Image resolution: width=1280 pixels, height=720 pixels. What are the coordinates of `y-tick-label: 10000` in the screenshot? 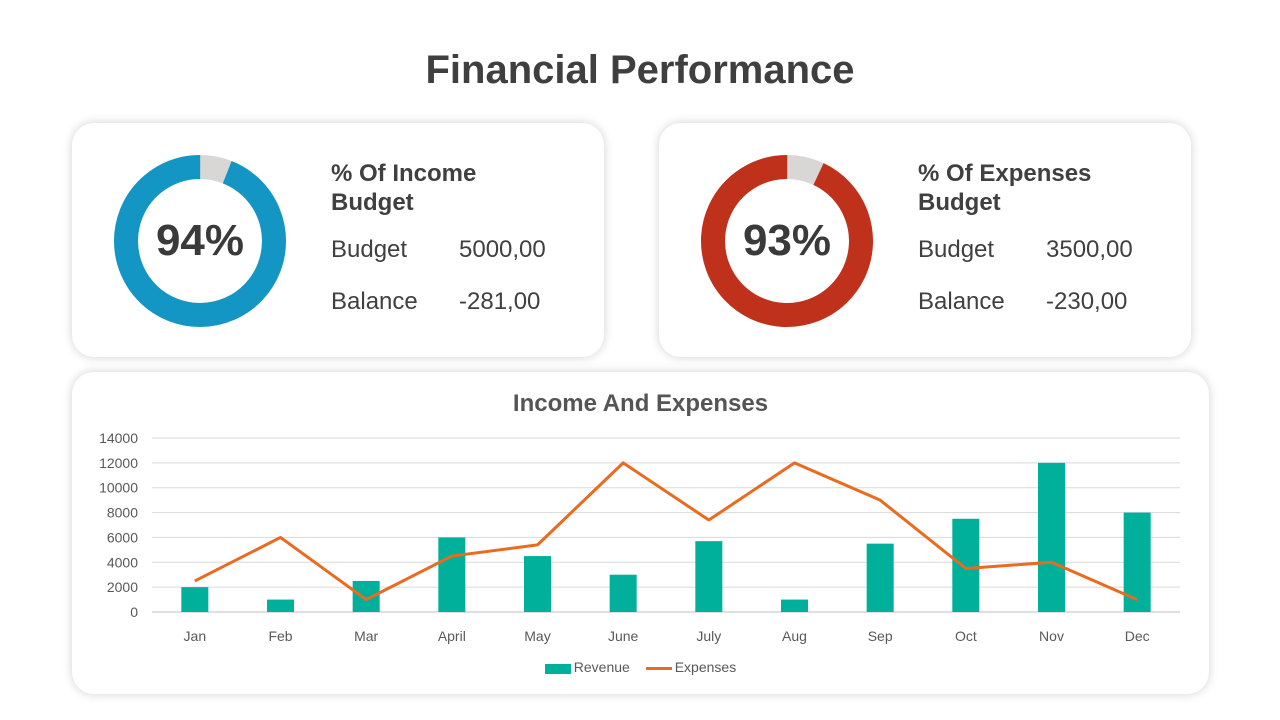 It's located at (118, 488).